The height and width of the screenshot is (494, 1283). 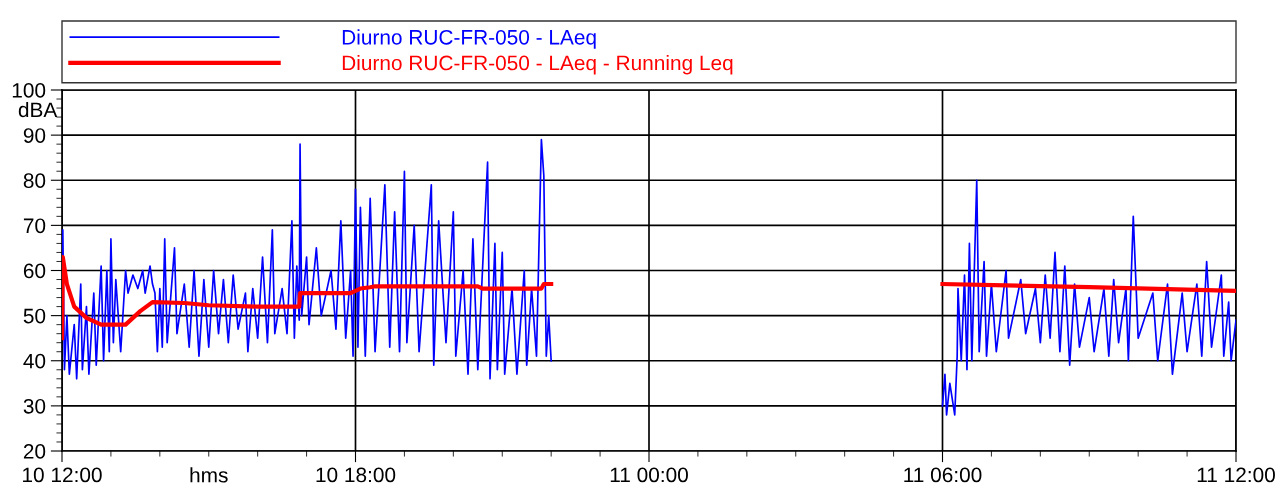 I want to click on y-tick-label: 100, so click(x=29, y=90).